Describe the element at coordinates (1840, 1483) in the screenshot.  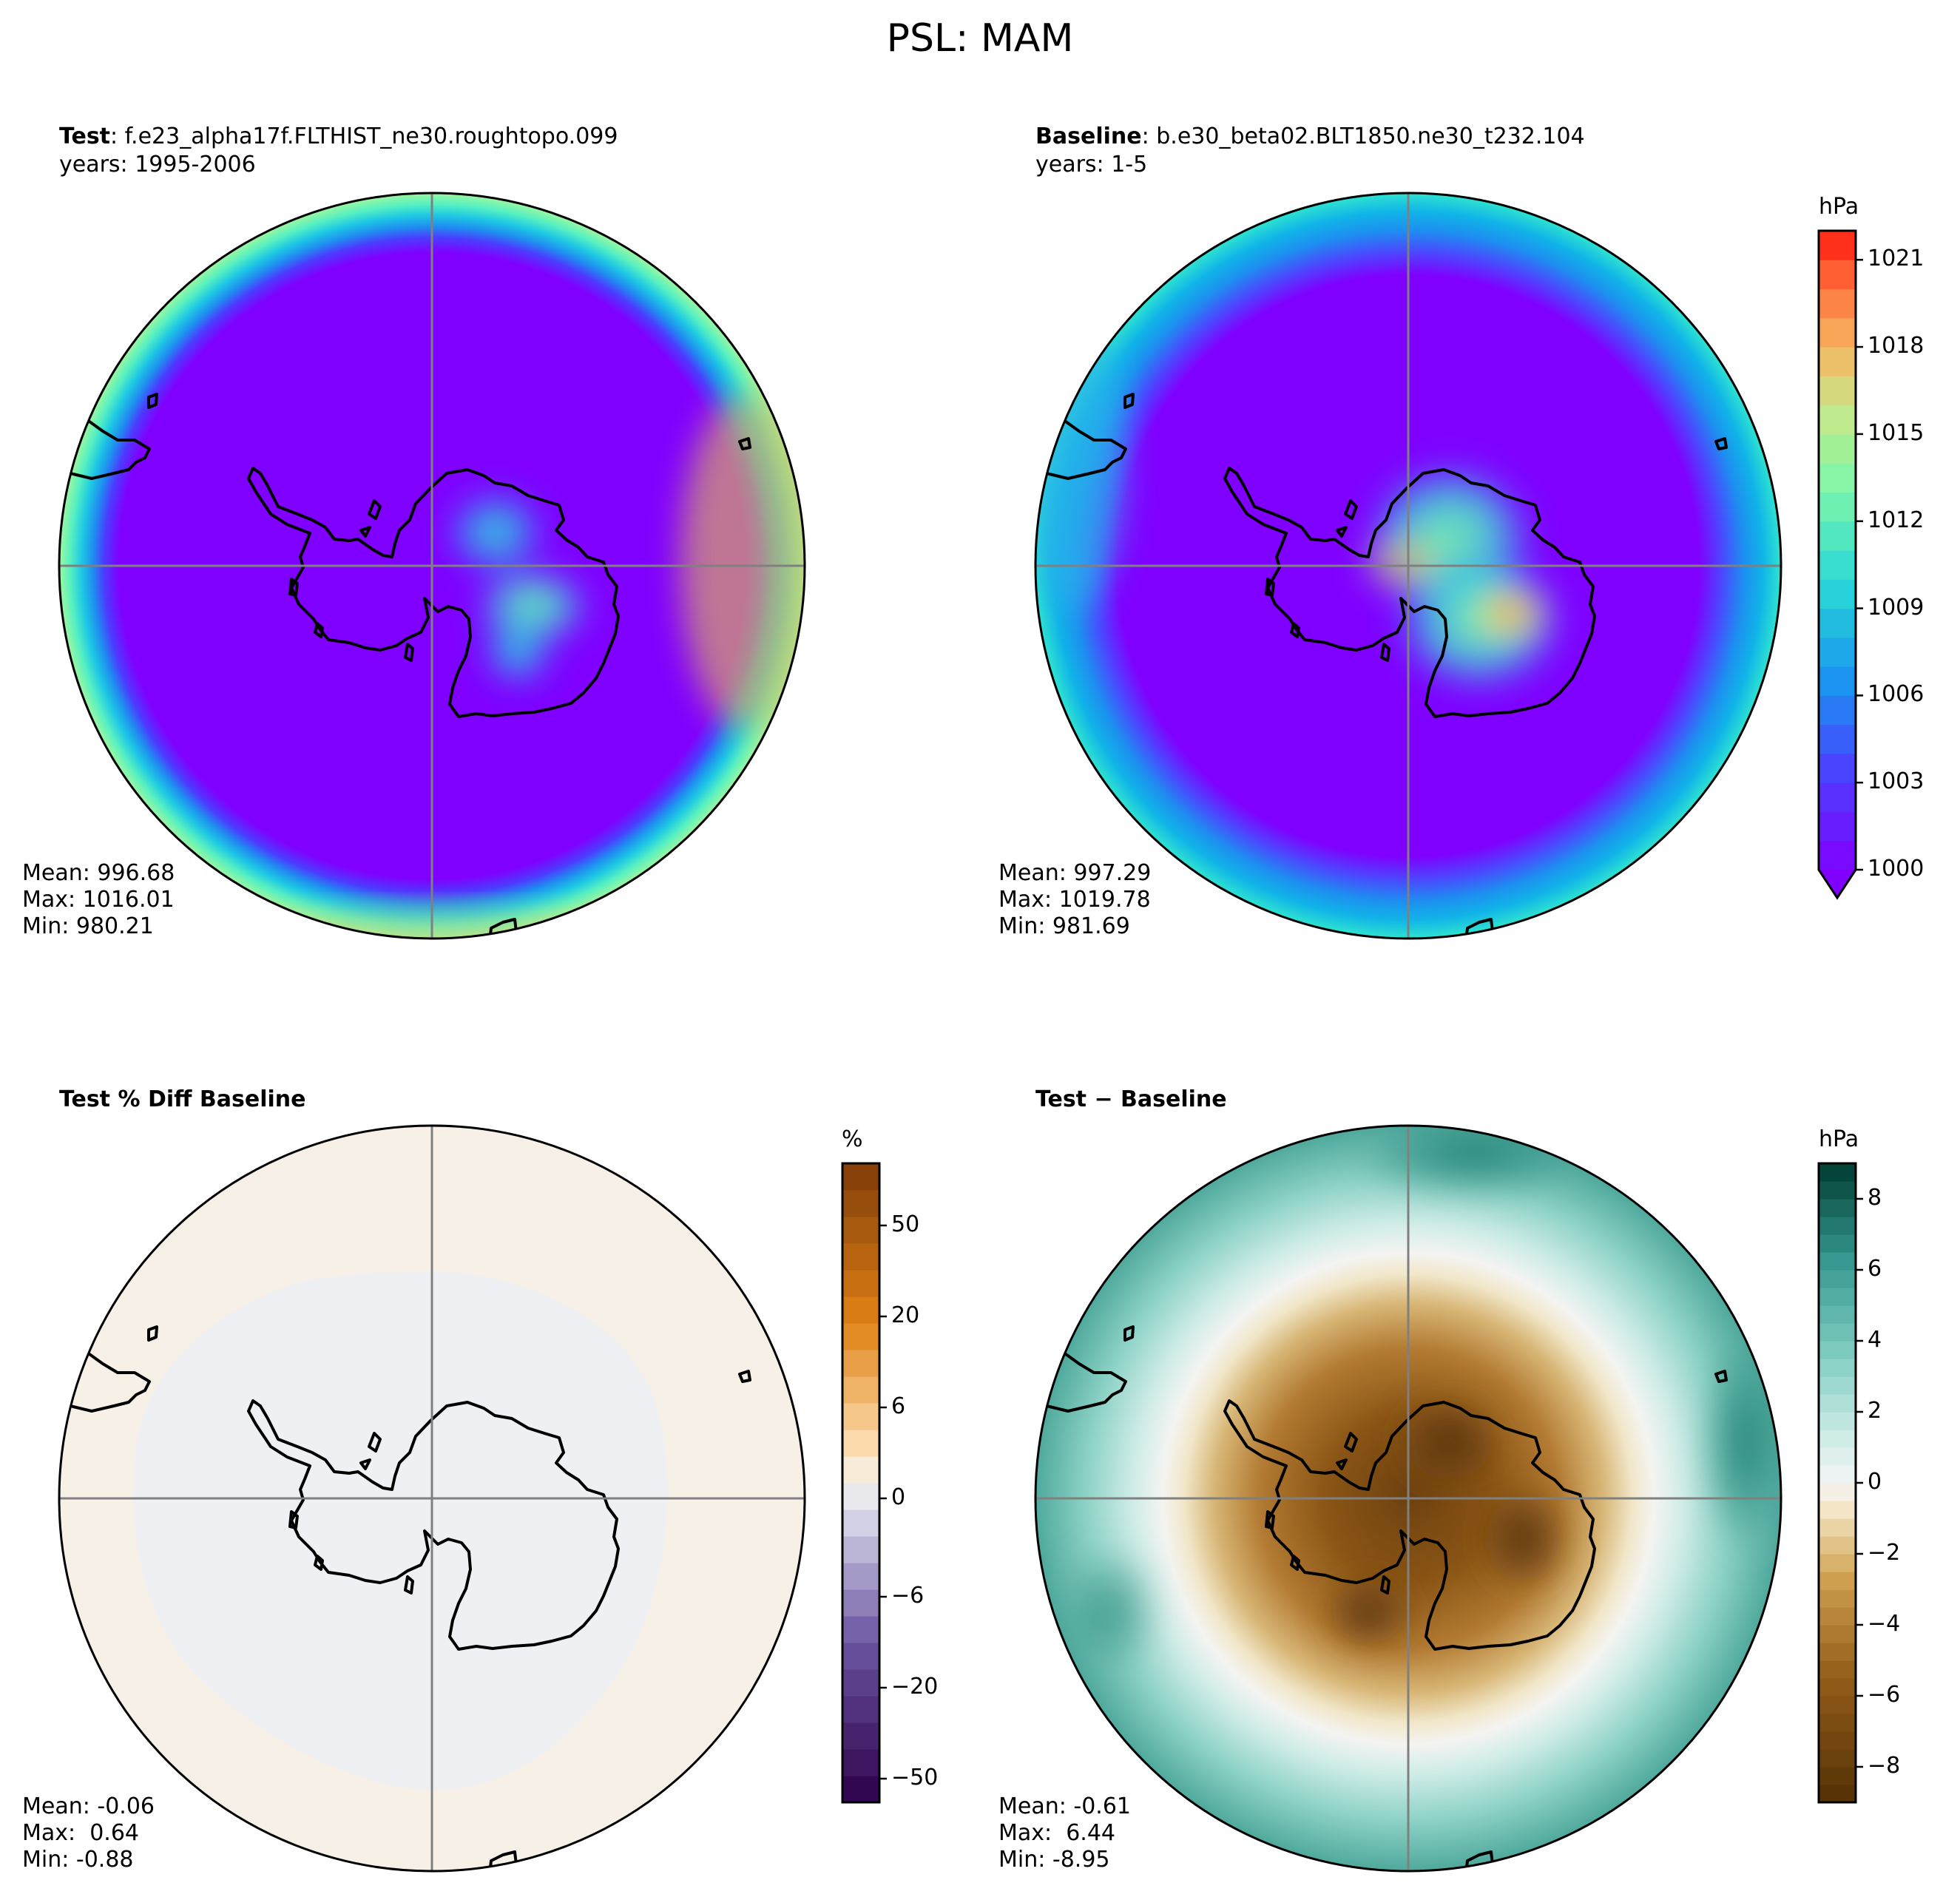
I see `colorbar-diff` at that location.